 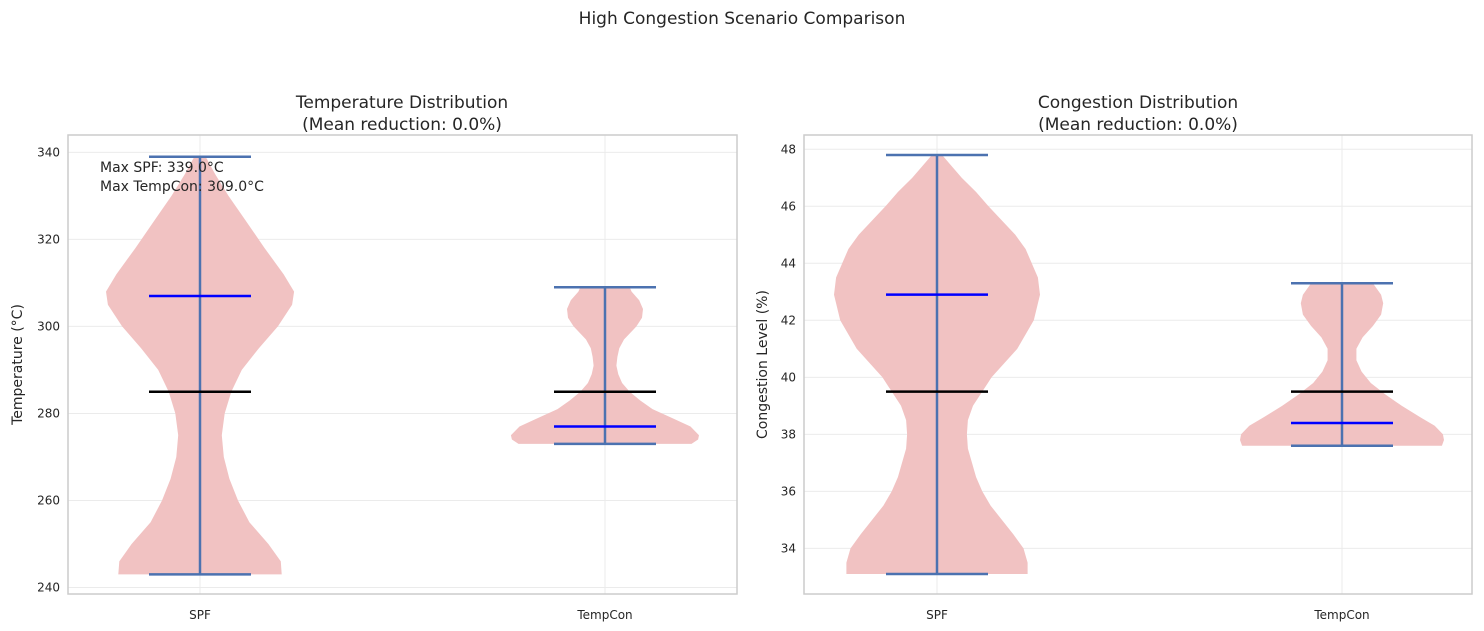 What do you see at coordinates (18, 365) in the screenshot?
I see `y-axis-label: Temperature (°C)` at bounding box center [18, 365].